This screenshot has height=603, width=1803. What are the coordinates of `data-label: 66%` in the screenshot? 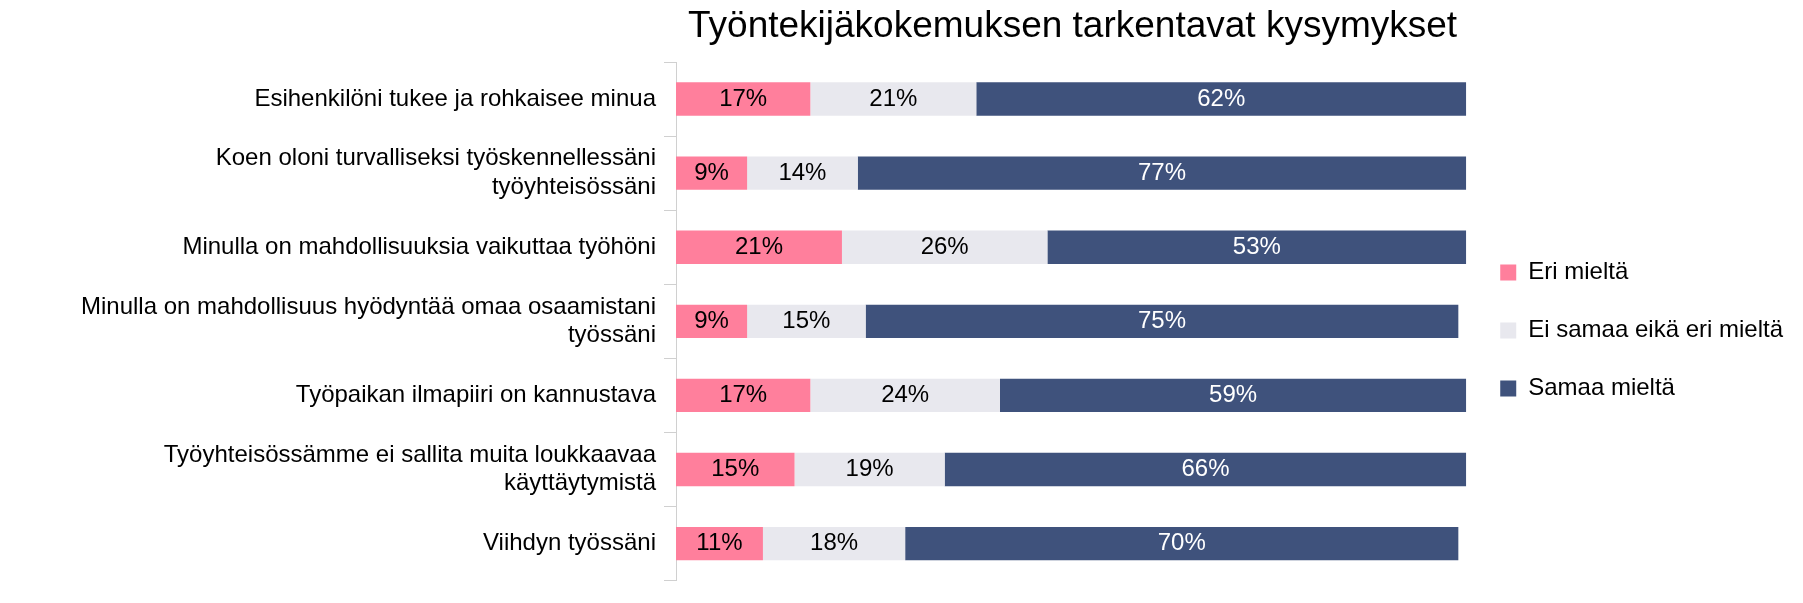 It's located at (1205, 468).